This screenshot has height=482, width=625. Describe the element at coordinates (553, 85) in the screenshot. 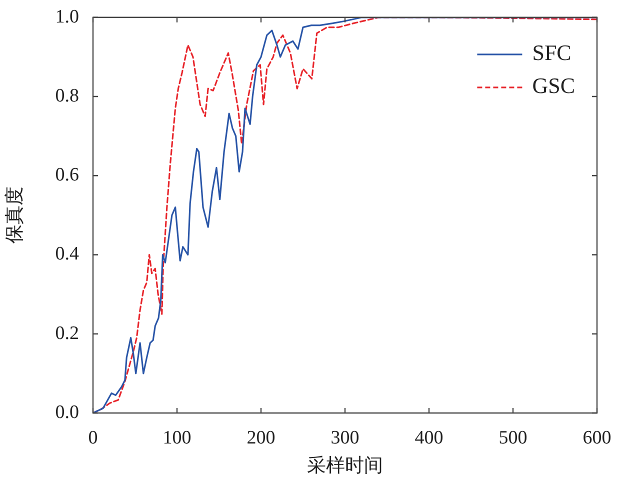

I see `legend-label: GSC` at that location.